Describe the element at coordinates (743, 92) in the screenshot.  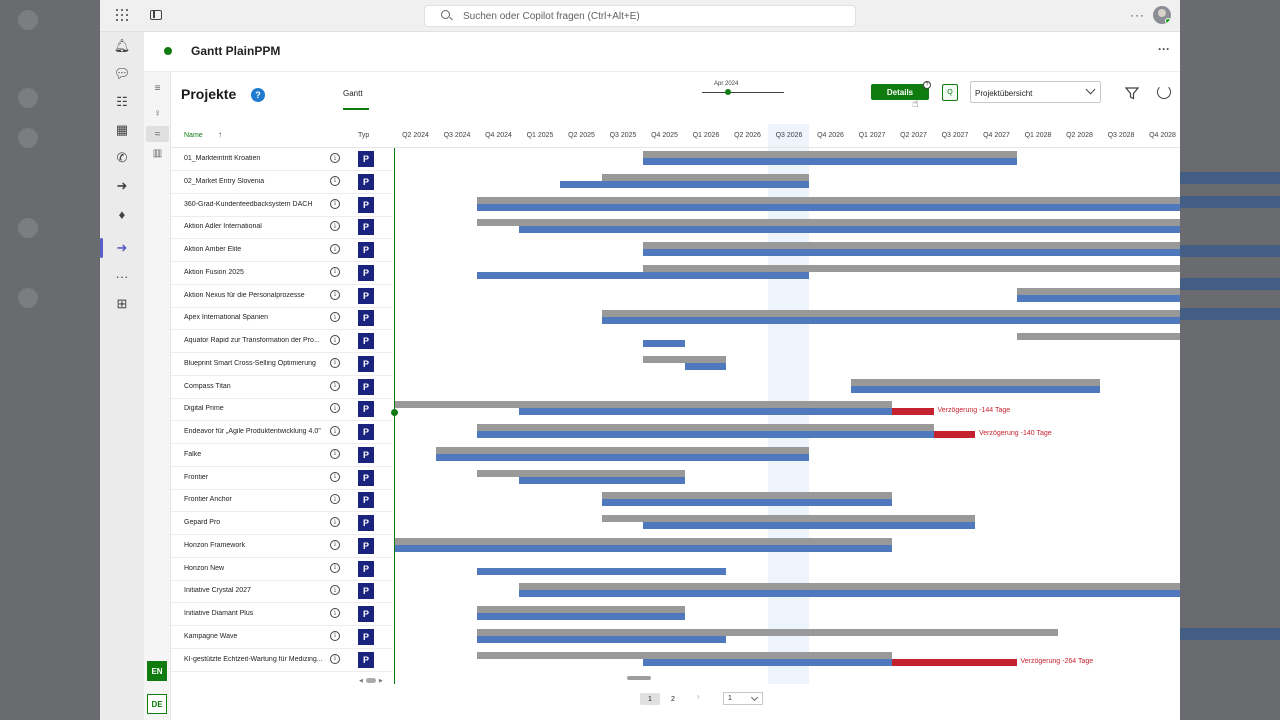
I see `timeline-slider` at that location.